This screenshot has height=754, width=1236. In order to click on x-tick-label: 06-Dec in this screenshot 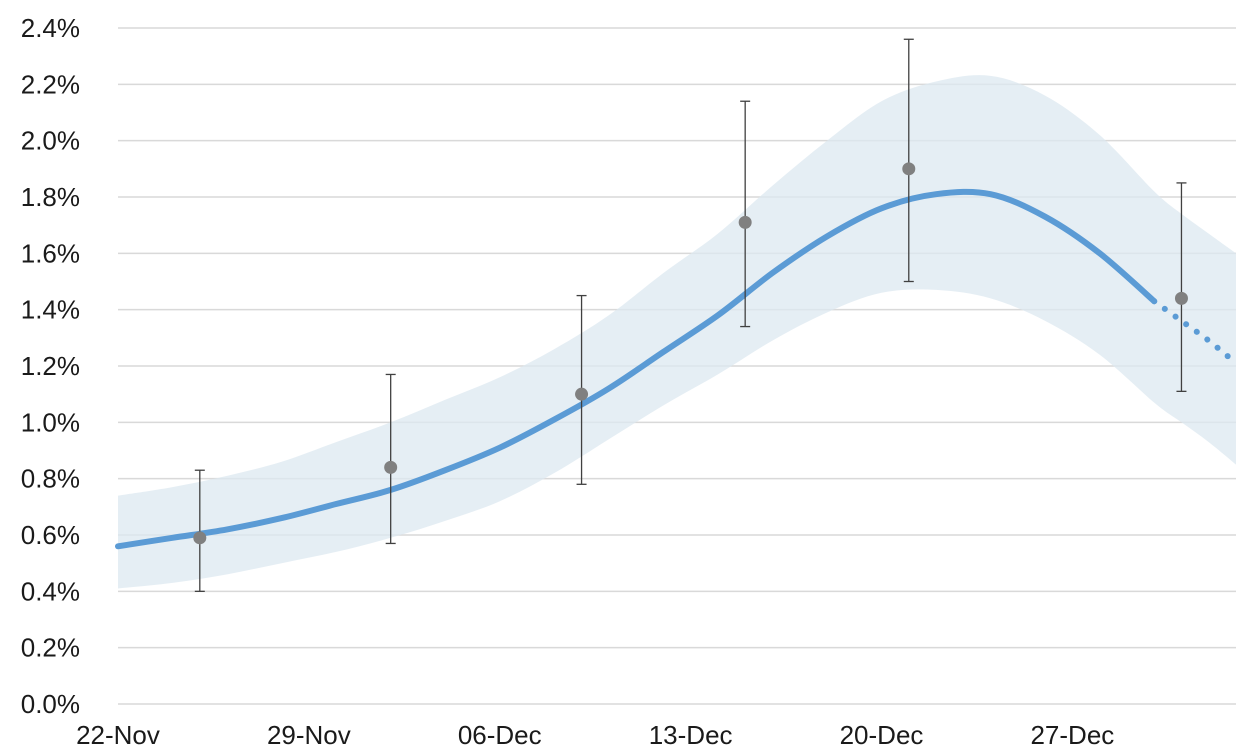, I will do `click(500, 735)`.